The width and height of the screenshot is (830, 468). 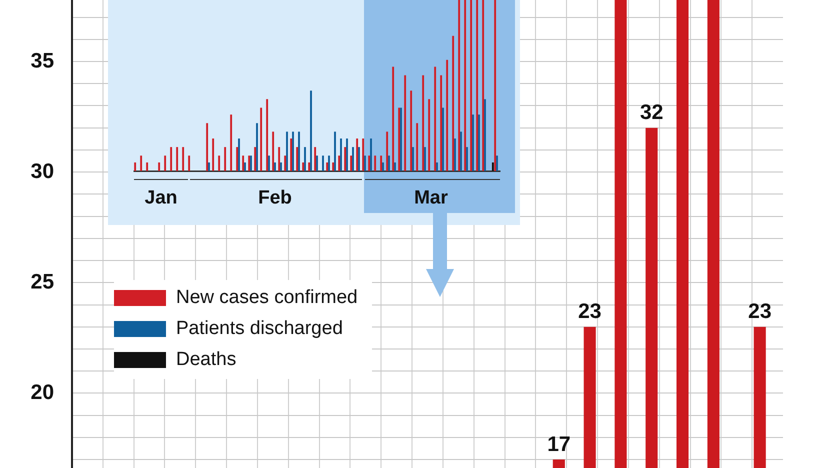 I want to click on legend-label: New cases confirmed, so click(x=267, y=297).